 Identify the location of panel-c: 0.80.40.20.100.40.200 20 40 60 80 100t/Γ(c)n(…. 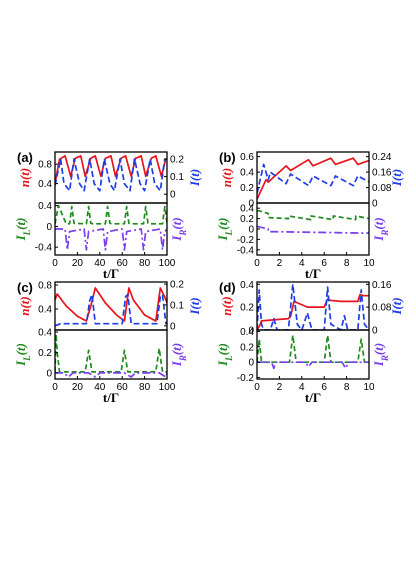
(107, 342).